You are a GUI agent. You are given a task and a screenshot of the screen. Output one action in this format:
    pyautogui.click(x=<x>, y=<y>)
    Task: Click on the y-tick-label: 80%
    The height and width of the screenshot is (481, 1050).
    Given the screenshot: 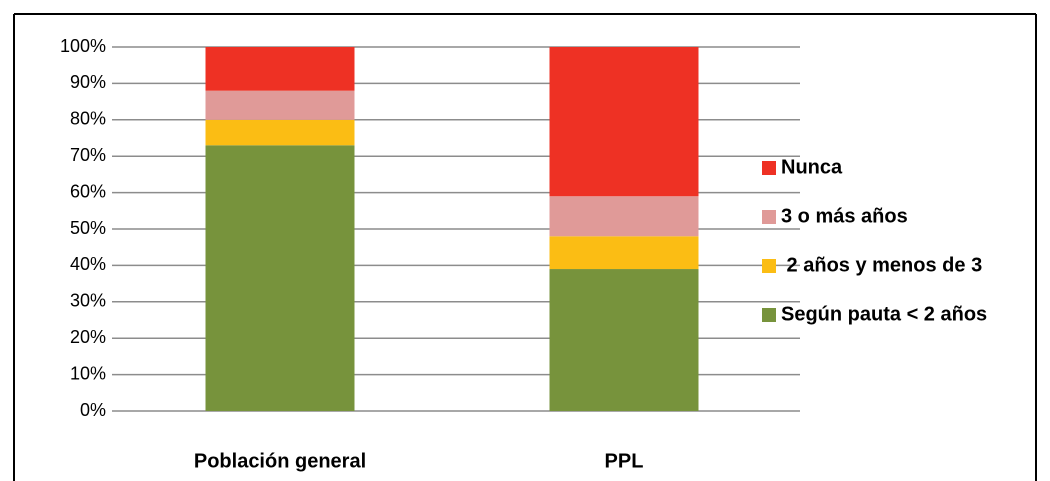 What is the action you would take?
    pyautogui.click(x=88, y=119)
    